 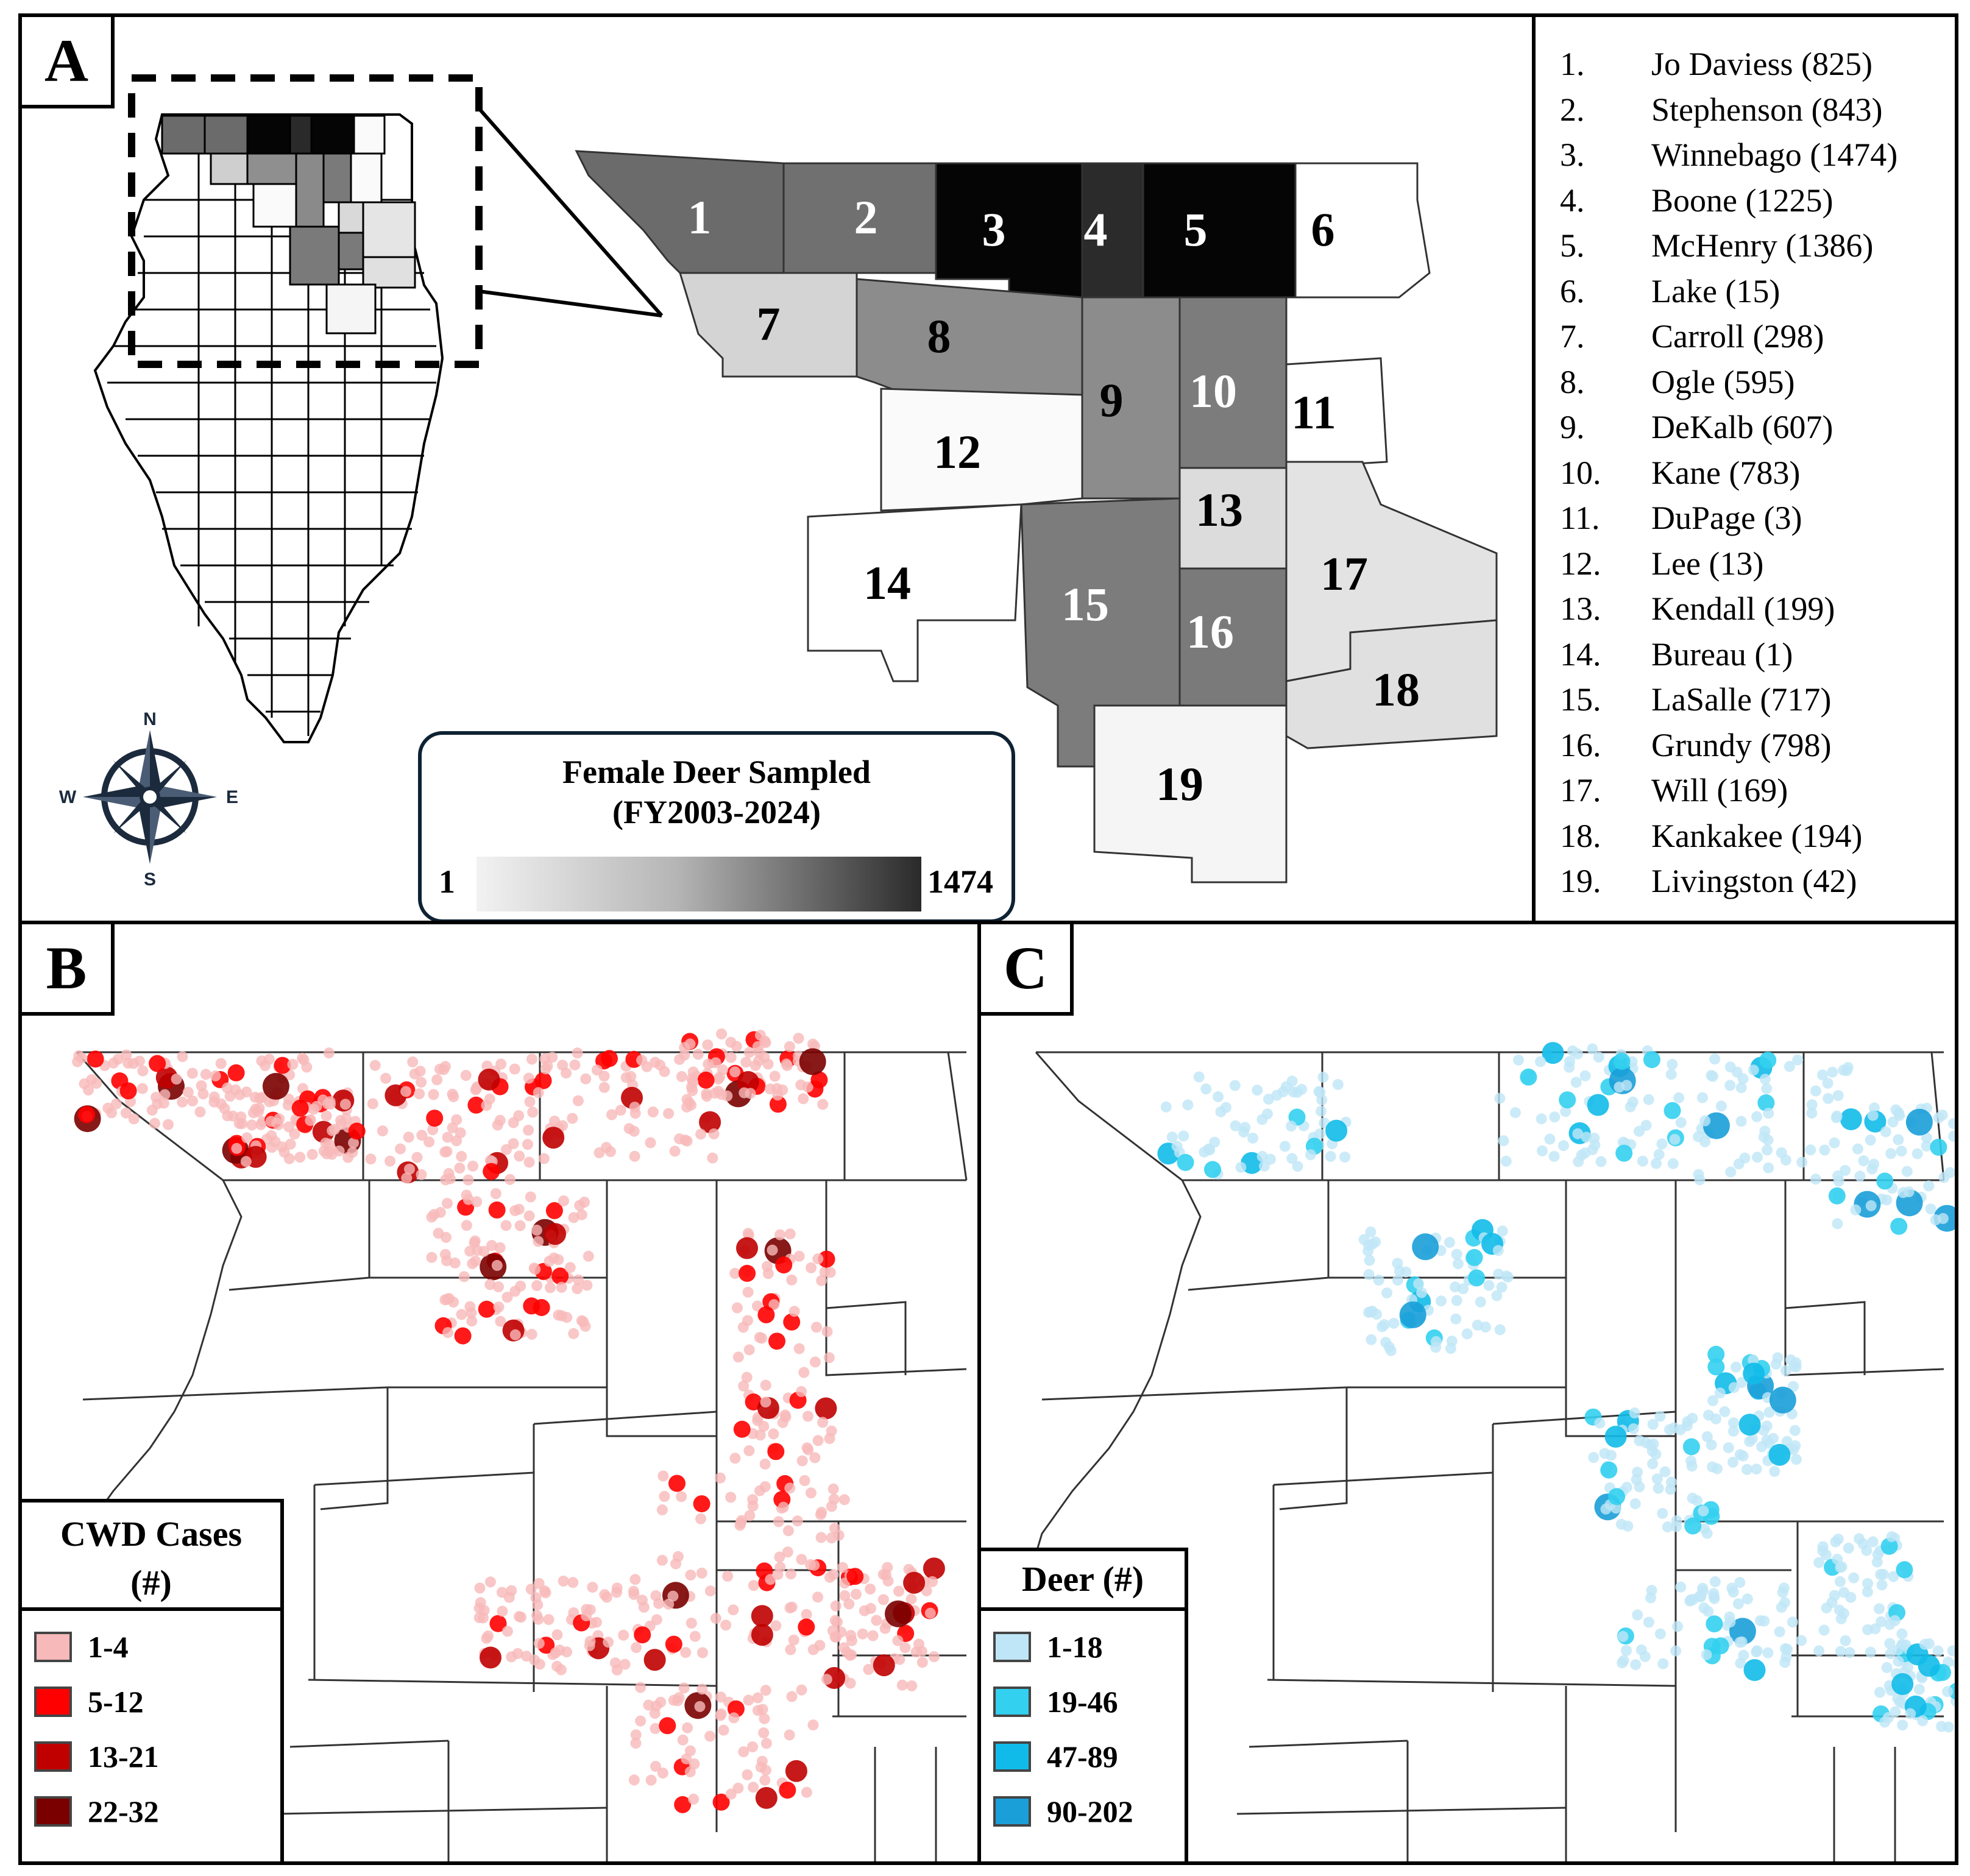 I want to click on county-list-item: 8. Ogle (595), so click(x=1728, y=382).